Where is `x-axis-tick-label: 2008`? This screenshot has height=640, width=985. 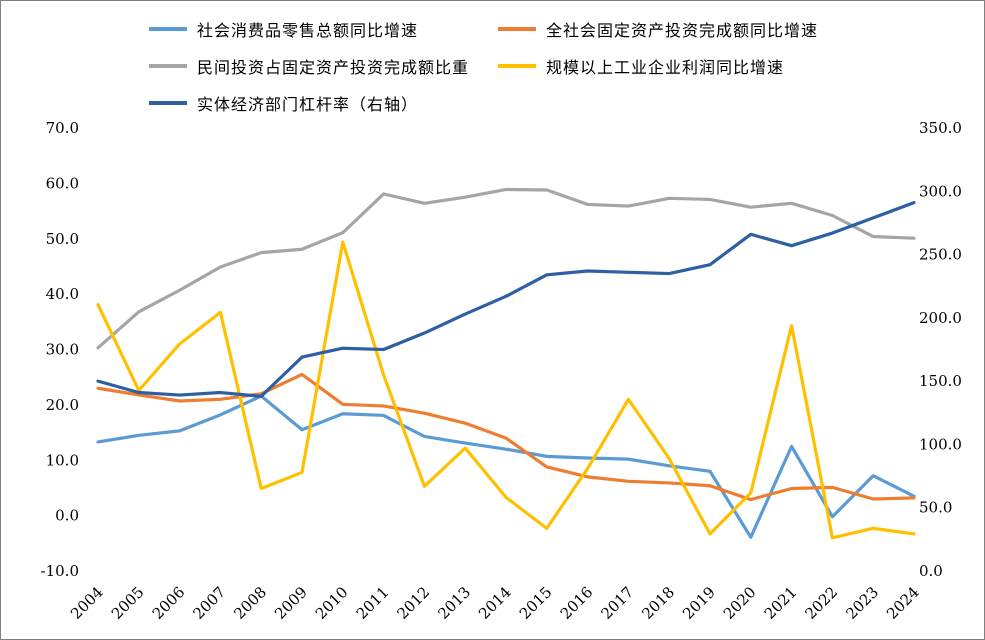
x-axis-tick-label: 2008 is located at coordinates (250, 603).